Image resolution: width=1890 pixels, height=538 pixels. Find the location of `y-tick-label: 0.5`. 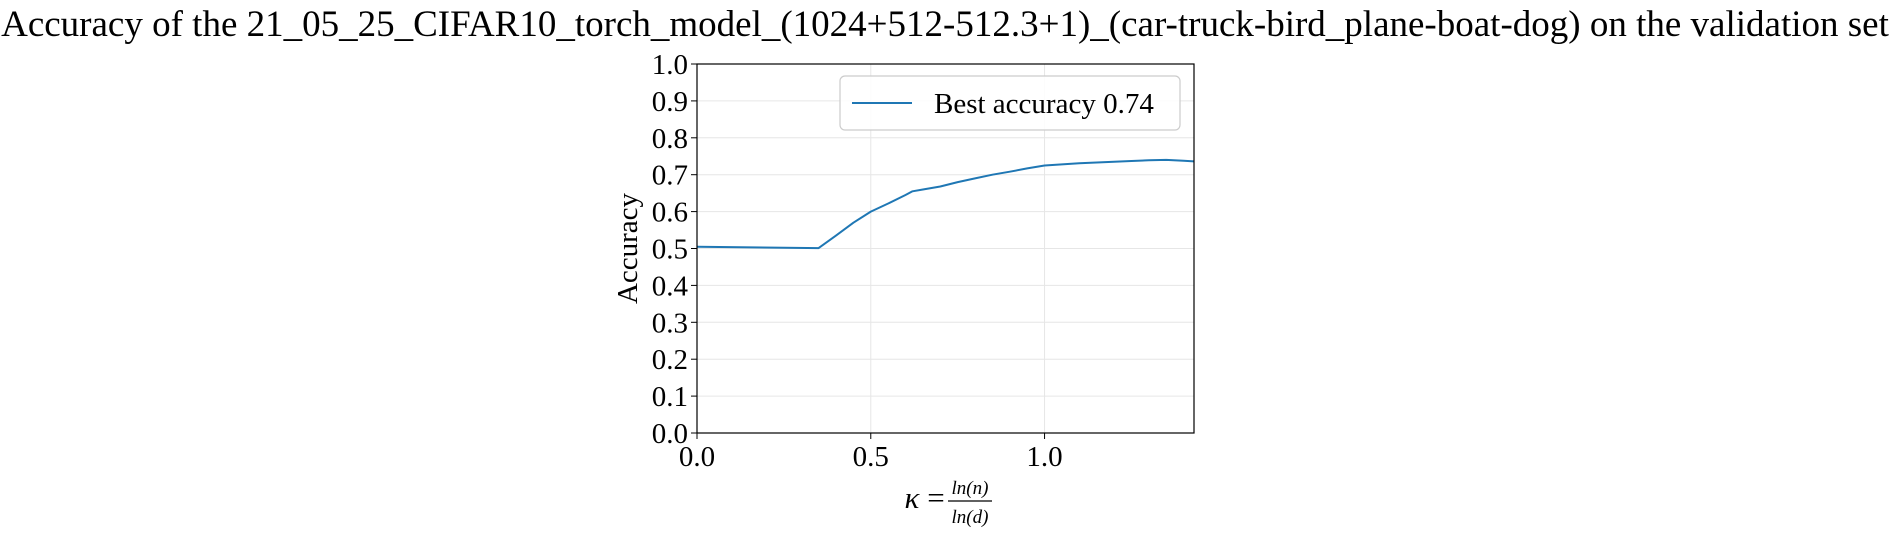

y-tick-label: 0.5 is located at coordinates (670, 250).